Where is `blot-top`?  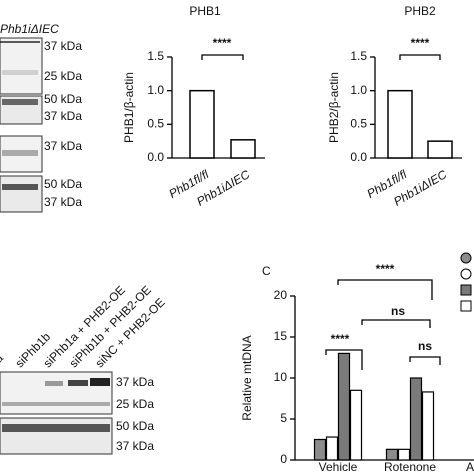
blot-top is located at coordinates (21, 125).